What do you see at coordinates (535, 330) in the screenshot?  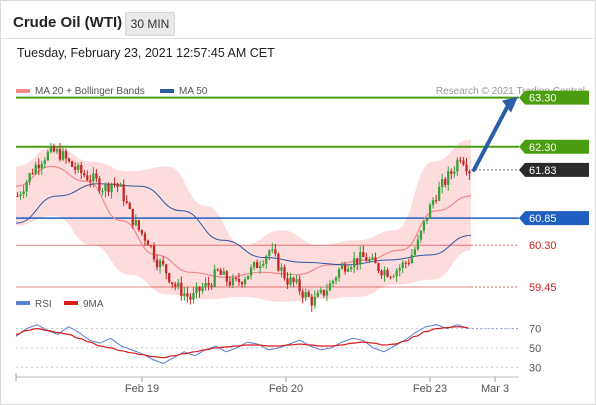 I see `rsi-tick-label: 70` at bounding box center [535, 330].